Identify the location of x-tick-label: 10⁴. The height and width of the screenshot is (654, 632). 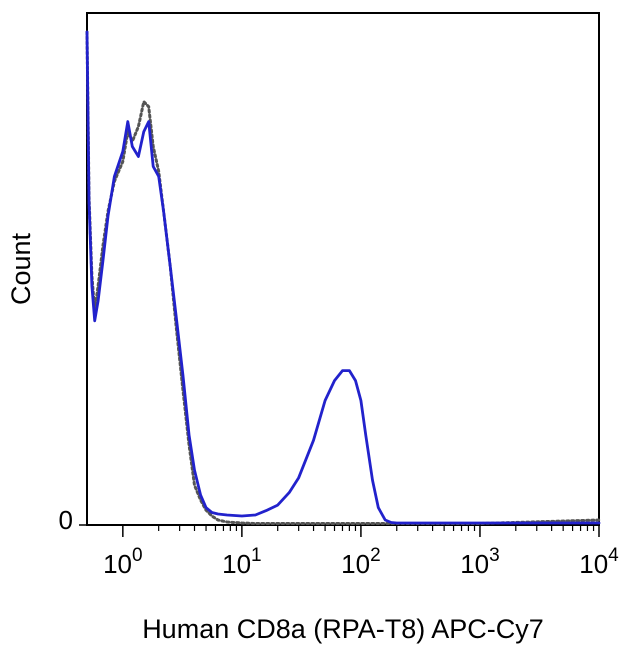
(599, 562).